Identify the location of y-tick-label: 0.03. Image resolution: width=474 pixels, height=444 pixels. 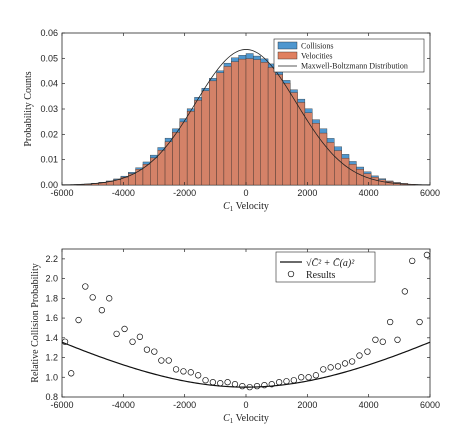
(49, 109).